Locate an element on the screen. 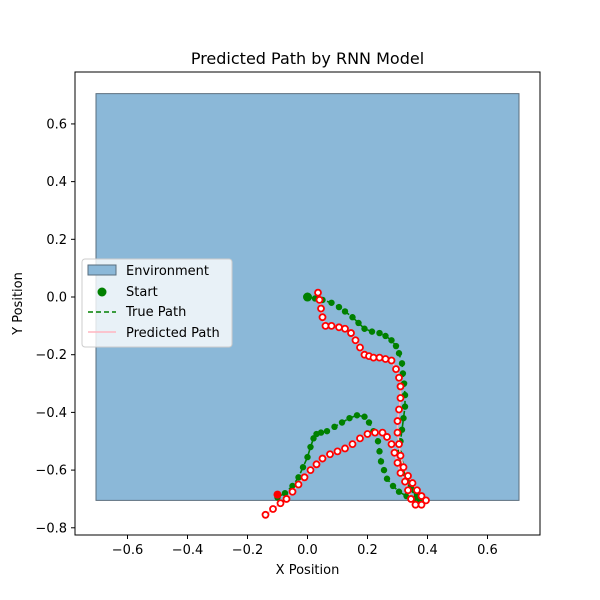 The height and width of the screenshot is (600, 600). x-tick-label: 0.2 is located at coordinates (367, 550).